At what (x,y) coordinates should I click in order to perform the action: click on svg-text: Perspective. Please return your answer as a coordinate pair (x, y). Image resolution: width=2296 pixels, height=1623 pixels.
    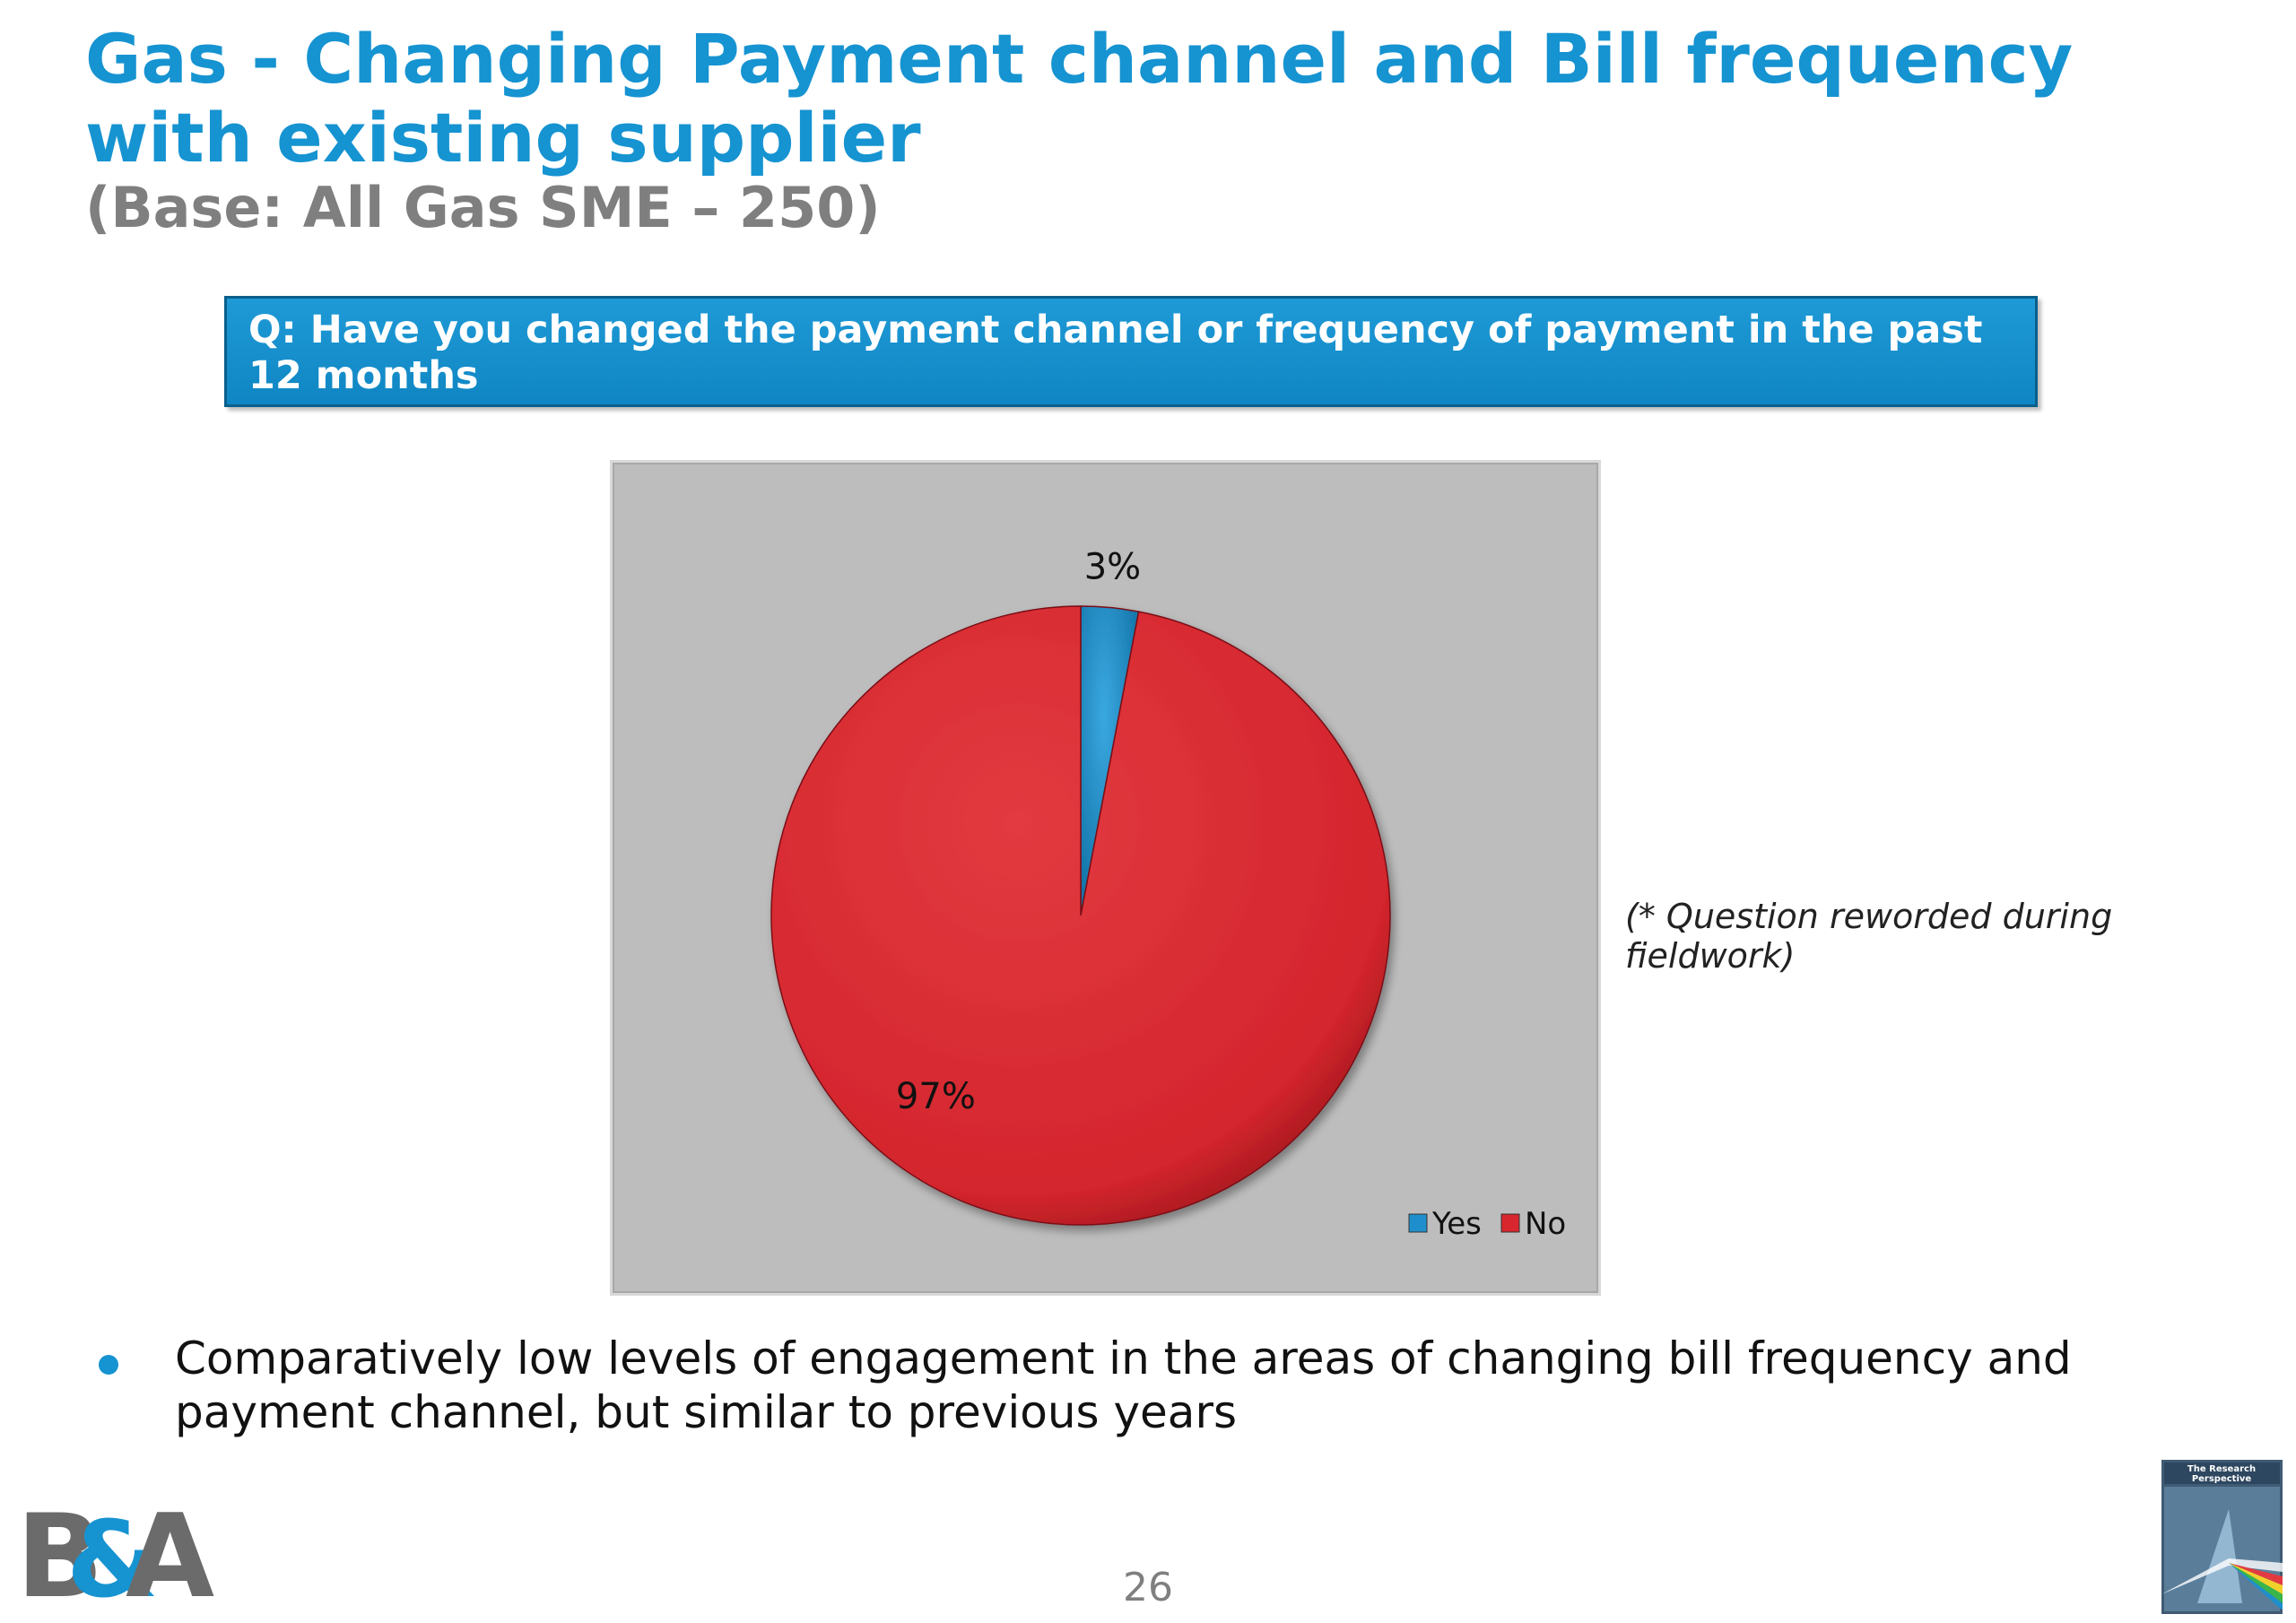
    Looking at the image, I should click on (2222, 1479).